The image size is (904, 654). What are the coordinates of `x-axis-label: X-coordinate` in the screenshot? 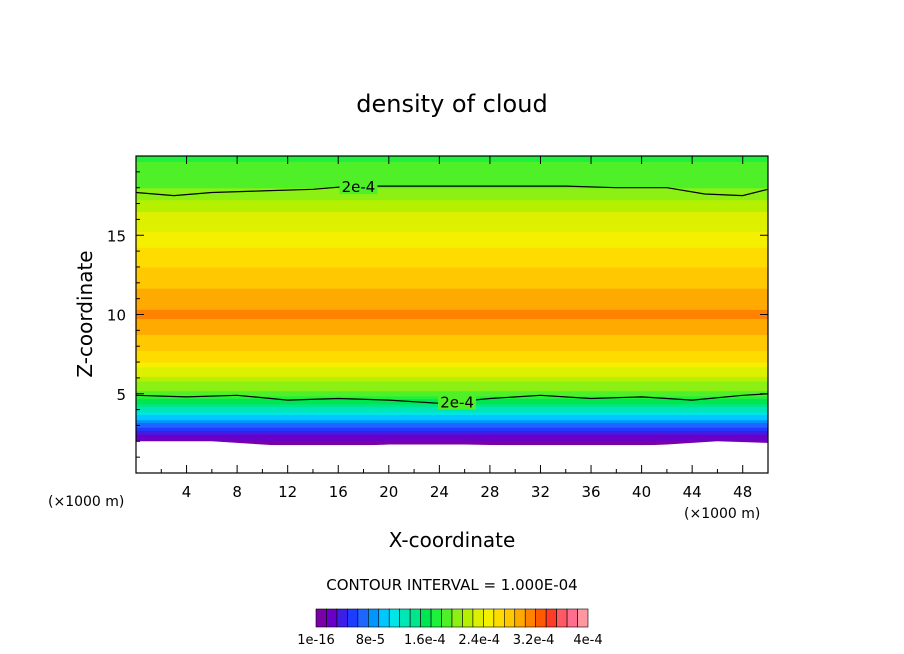 It's located at (452, 540).